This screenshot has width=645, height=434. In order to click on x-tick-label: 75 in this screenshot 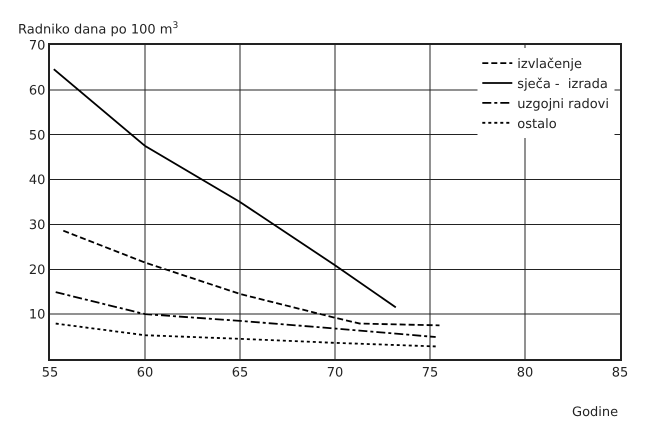, I will do `click(430, 373)`.